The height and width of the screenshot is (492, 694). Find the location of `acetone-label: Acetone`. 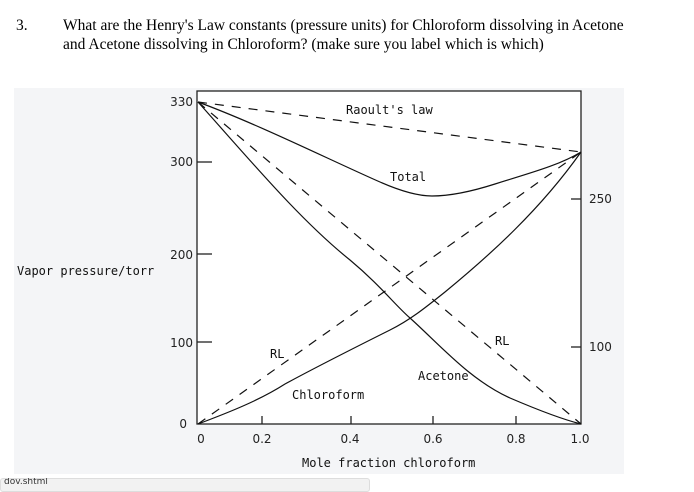

acetone-label: Acetone is located at coordinates (443, 376).